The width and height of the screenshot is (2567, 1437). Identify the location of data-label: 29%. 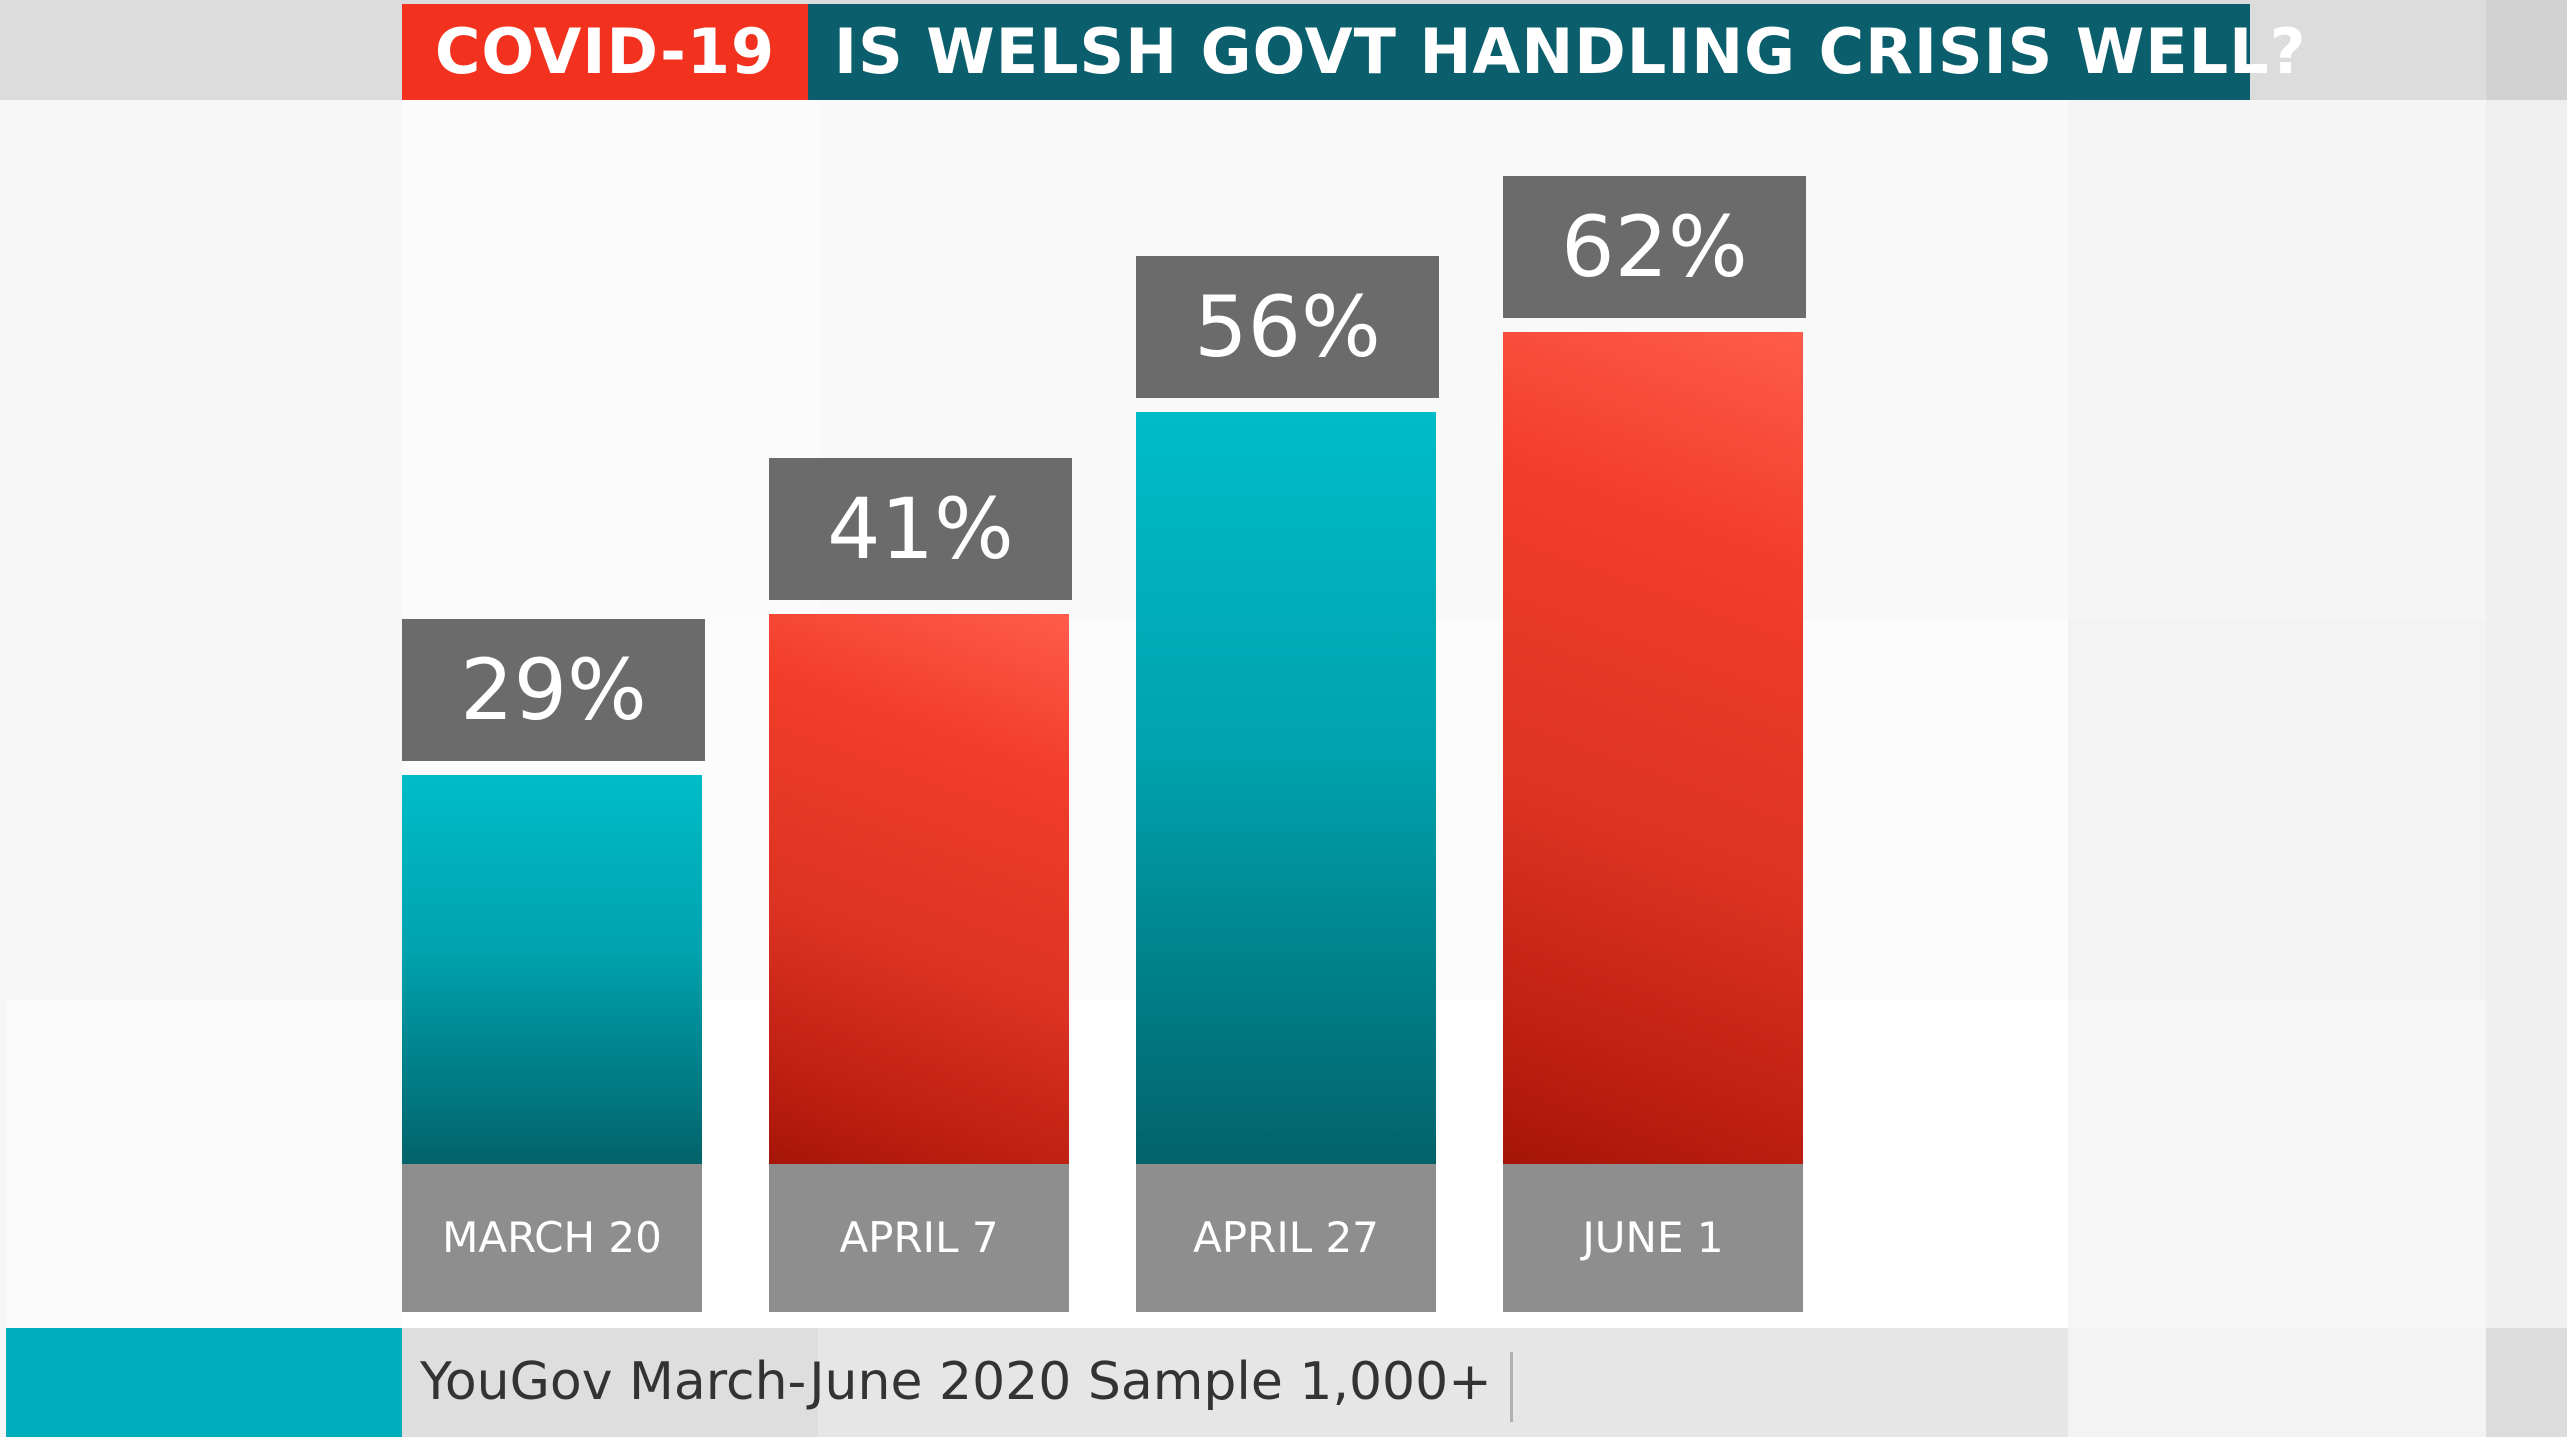
(553, 690).